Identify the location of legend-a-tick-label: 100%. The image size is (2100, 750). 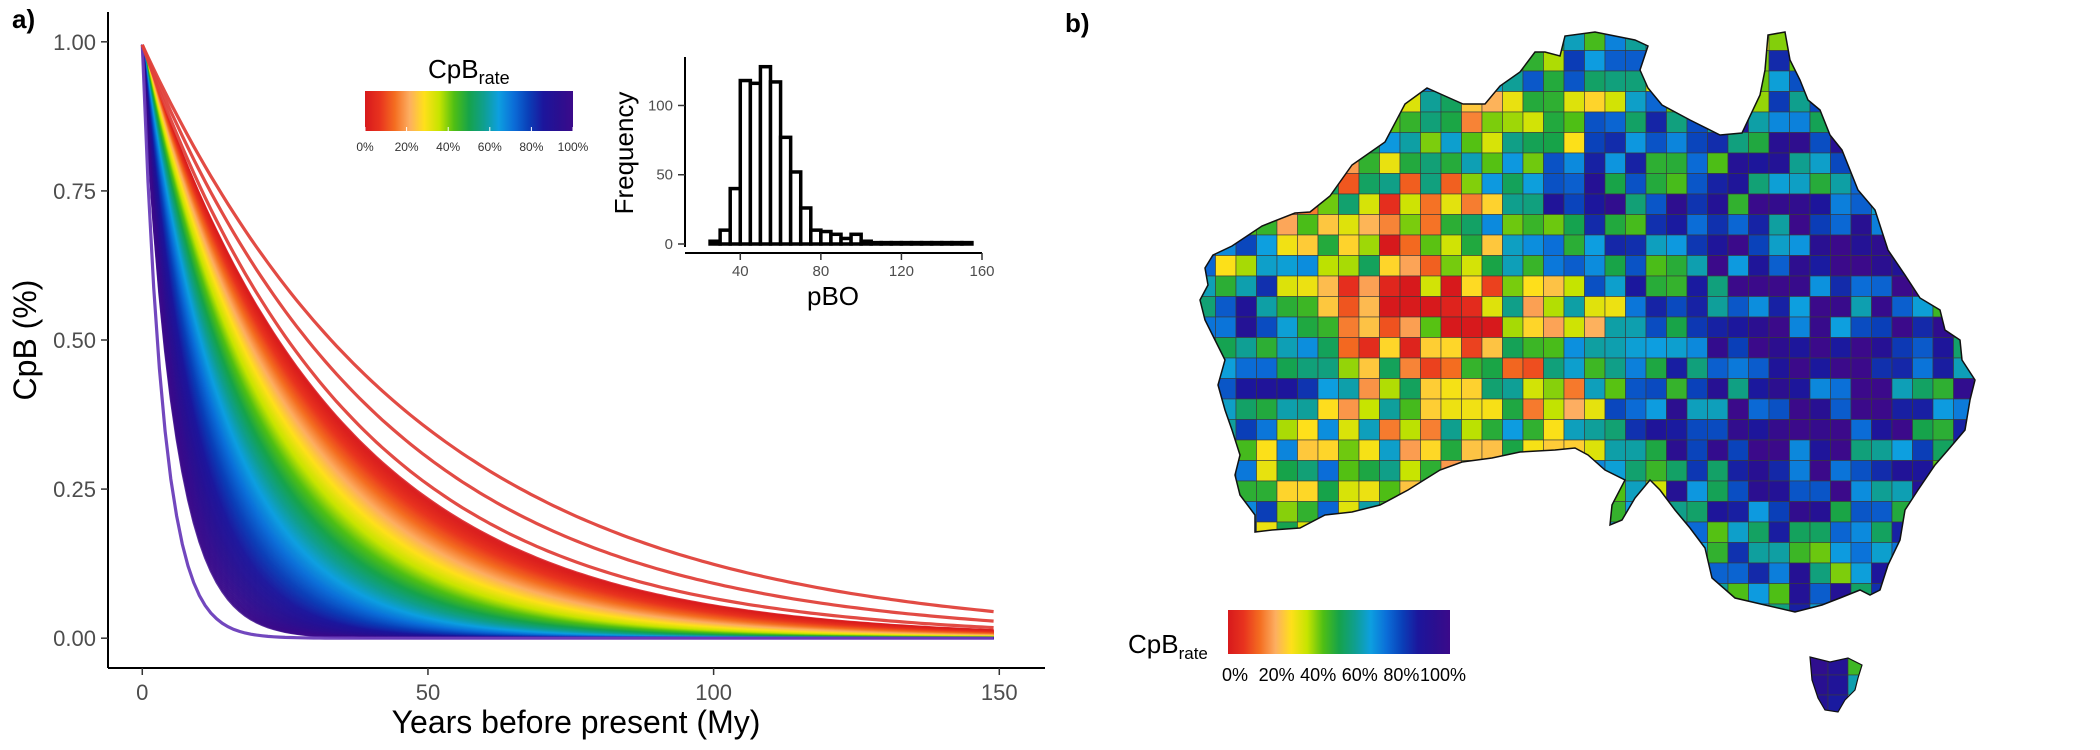
(573, 147).